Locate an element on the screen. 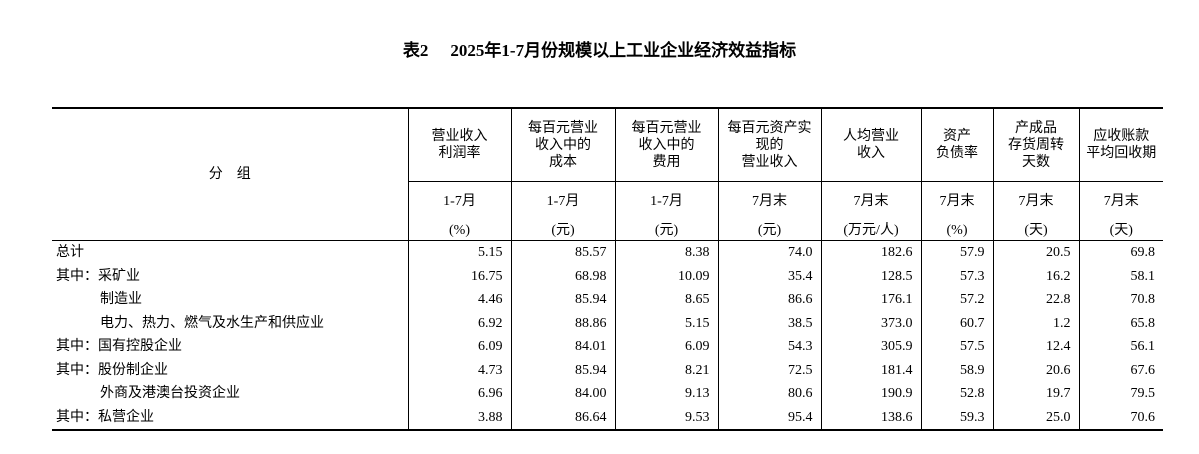  cell-value: 128.5 is located at coordinates (870, 276).